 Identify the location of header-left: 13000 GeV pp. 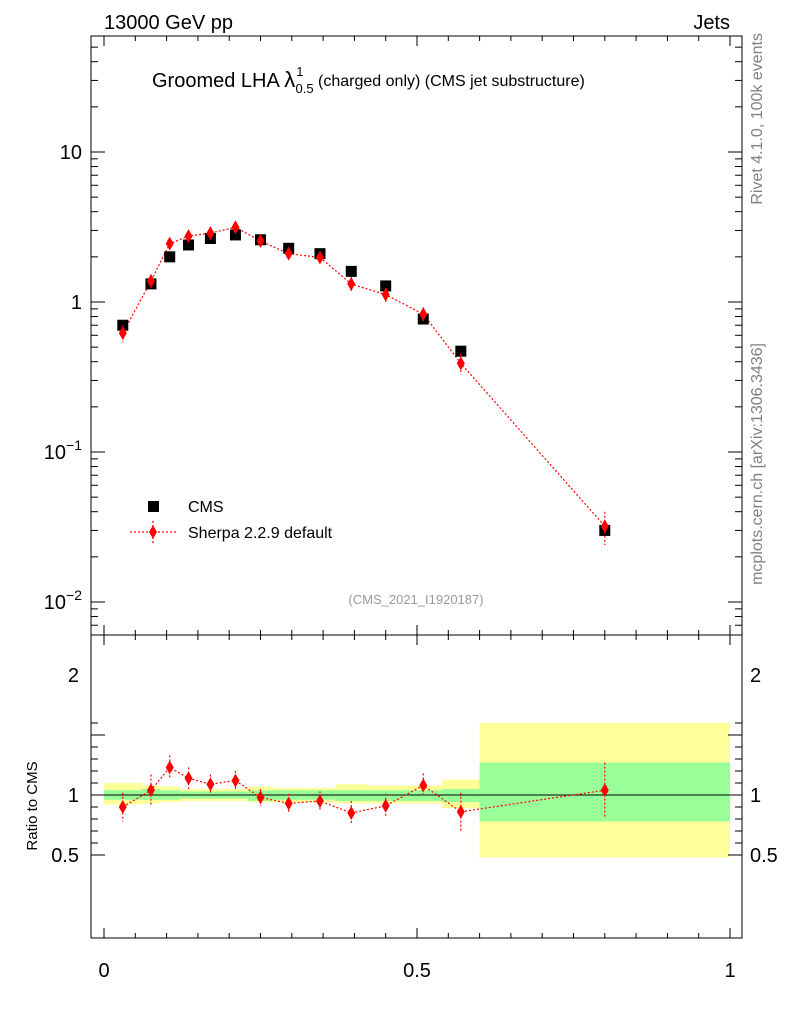
(168, 23).